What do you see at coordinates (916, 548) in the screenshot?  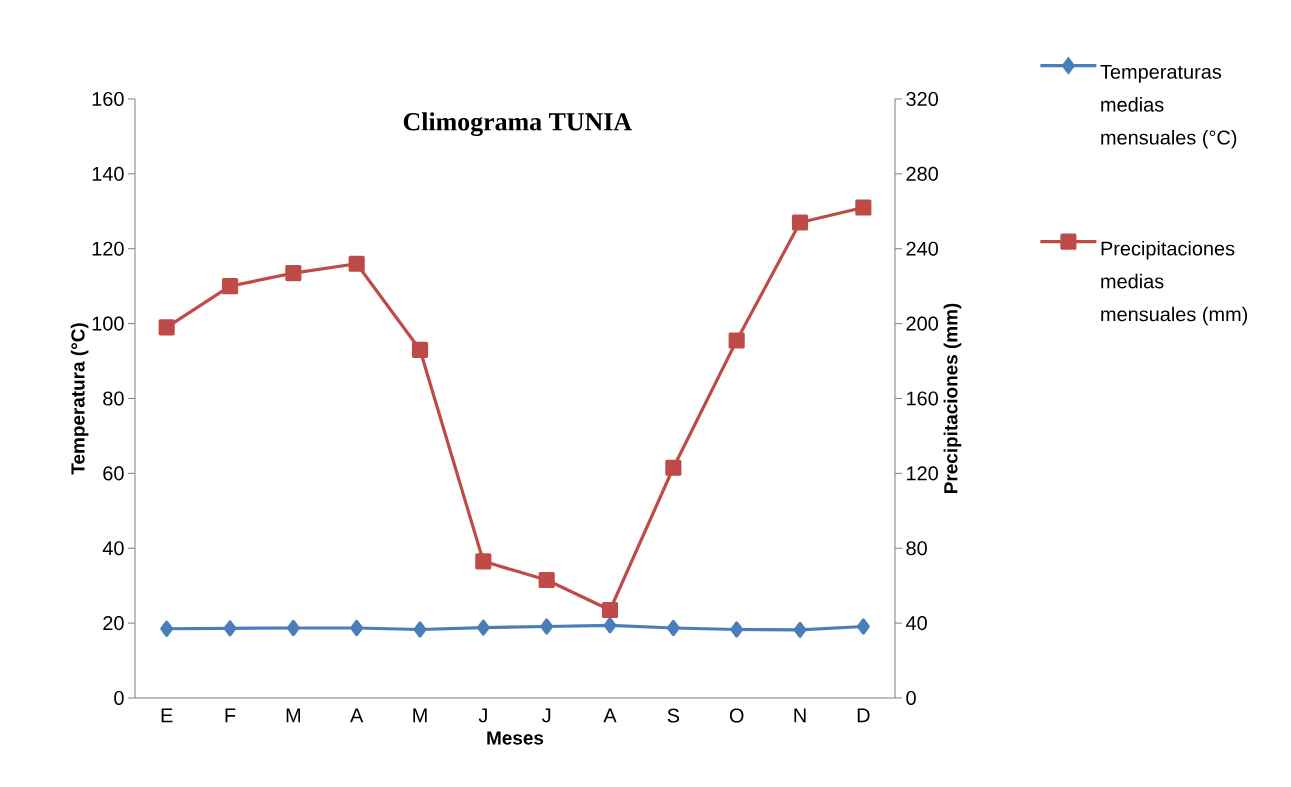 I see `y2-tick-label: 80` at bounding box center [916, 548].